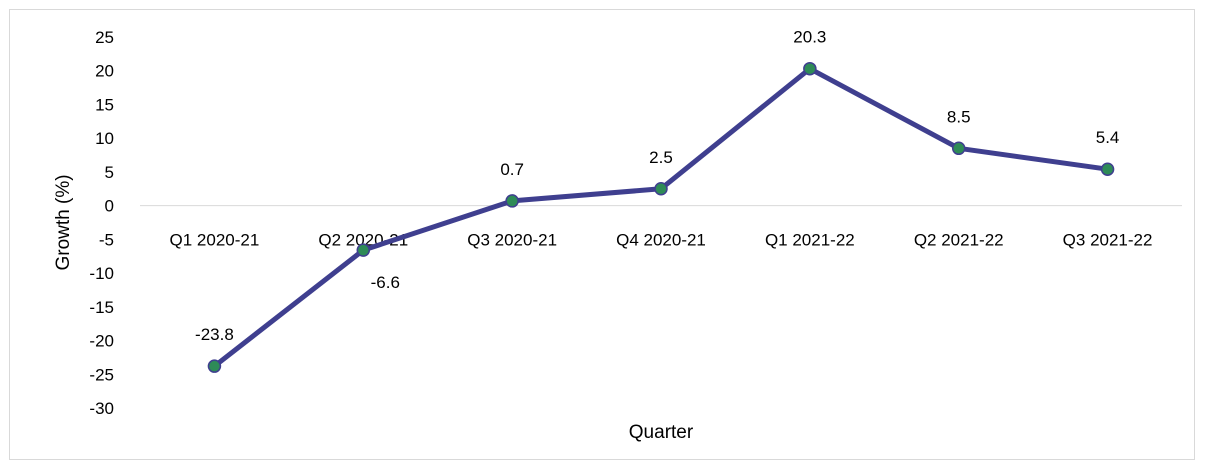 The height and width of the screenshot is (468, 1205). Describe the element at coordinates (512, 240) in the screenshot. I see `x-tick-label: Q3 2020-21` at that location.